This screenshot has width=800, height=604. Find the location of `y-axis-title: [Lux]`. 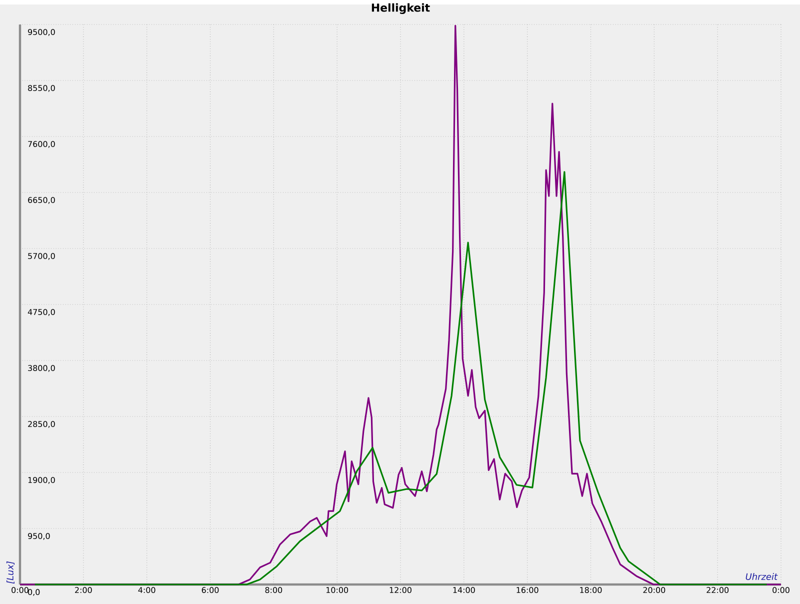

y-axis-title: [Lux] is located at coordinates (10, 572).